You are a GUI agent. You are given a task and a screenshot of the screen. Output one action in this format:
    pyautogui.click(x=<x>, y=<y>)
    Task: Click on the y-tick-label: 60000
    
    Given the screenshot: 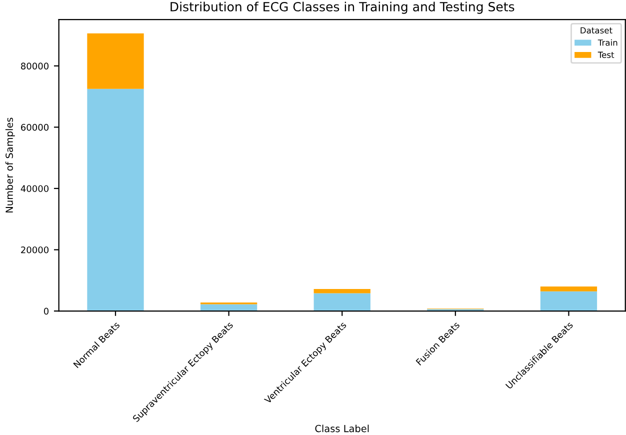 What is the action you would take?
    pyautogui.click(x=35, y=127)
    